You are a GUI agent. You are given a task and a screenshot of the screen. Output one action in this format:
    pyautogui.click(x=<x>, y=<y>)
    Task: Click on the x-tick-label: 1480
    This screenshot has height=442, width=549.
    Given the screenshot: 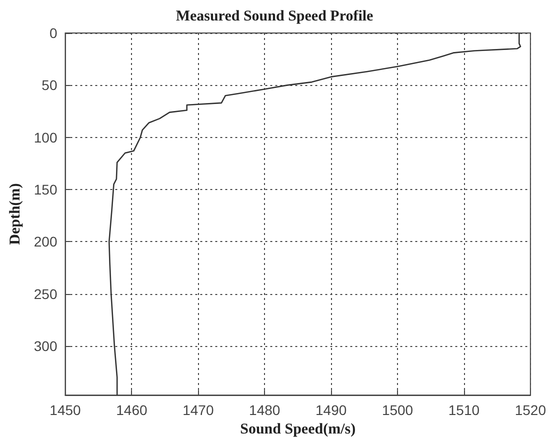 What is the action you would take?
    pyautogui.click(x=264, y=410)
    